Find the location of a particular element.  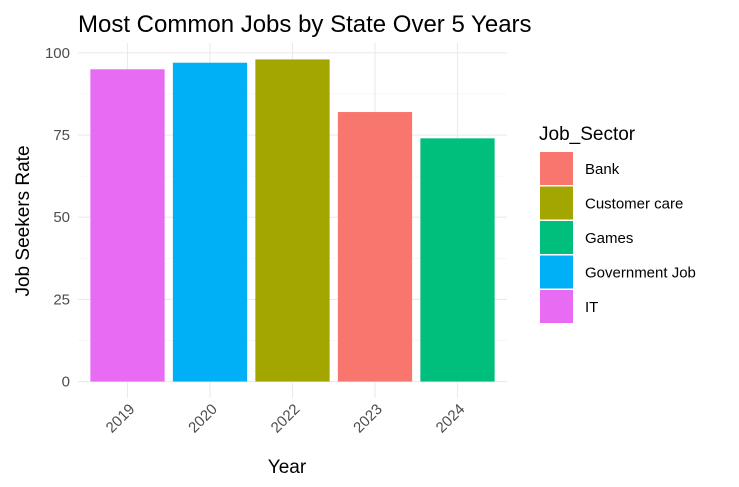

bar-2023 is located at coordinates (375, 247).